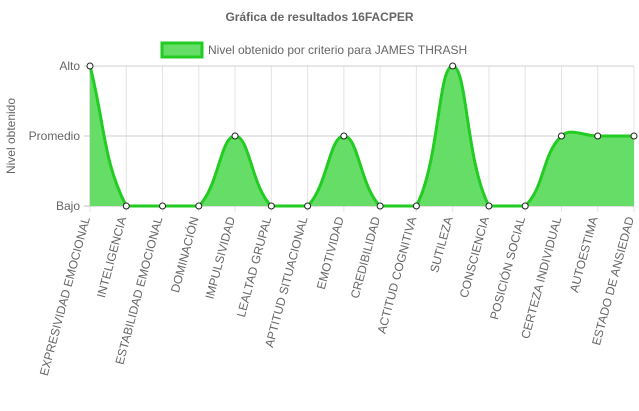 Image resolution: width=639 pixels, height=411 pixels. I want to click on x-tick-label: CERTEZA INDIVIDUAL, so click(541, 277).